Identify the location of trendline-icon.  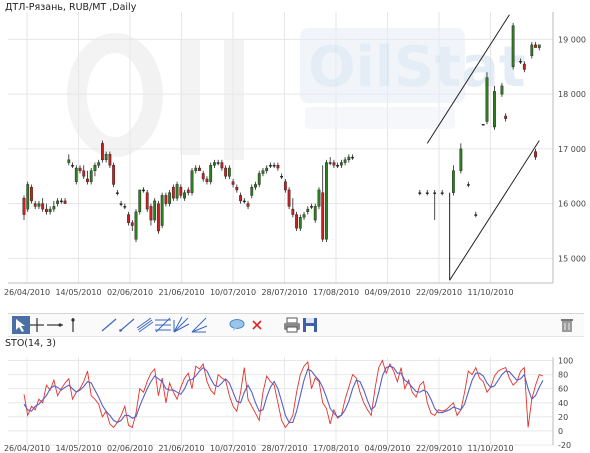
(109, 325).